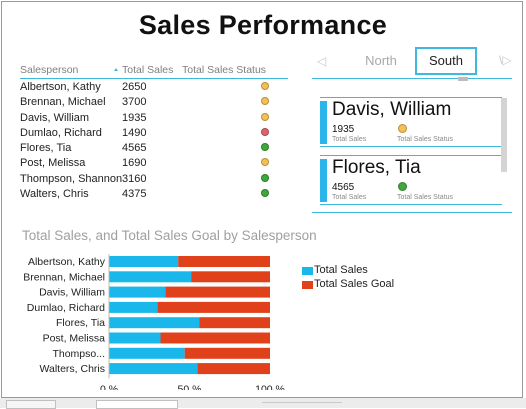 Image resolution: width=526 pixels, height=409 pixels. What do you see at coordinates (446, 61) in the screenshot?
I see `tab-south: South` at bounding box center [446, 61].